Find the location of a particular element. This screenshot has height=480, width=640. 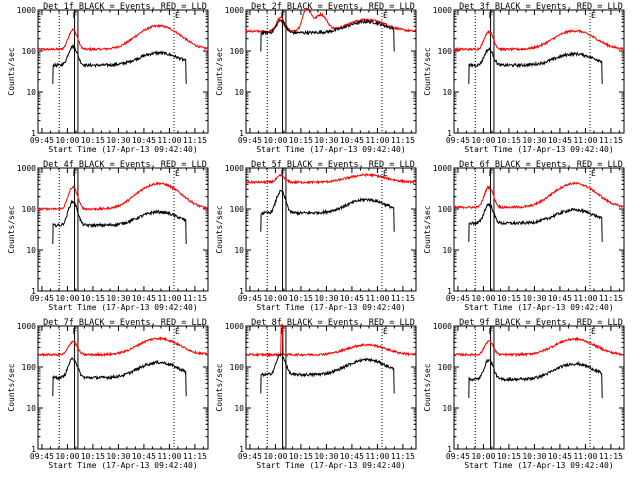

panel-title: Det 1f BLACK = Events, RED = LLD is located at coordinates (125, 7).